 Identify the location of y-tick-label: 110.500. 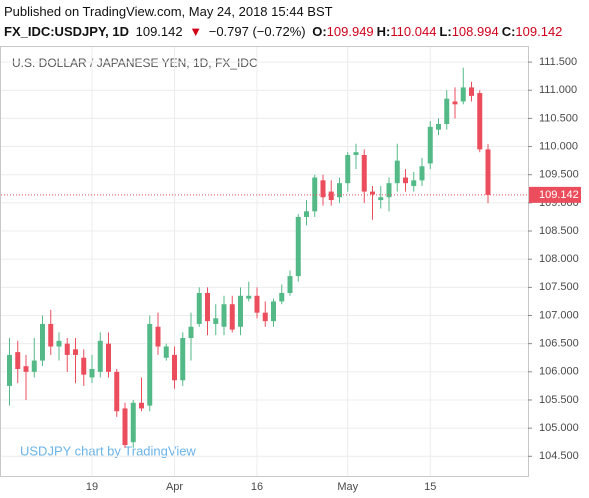
(558, 118).